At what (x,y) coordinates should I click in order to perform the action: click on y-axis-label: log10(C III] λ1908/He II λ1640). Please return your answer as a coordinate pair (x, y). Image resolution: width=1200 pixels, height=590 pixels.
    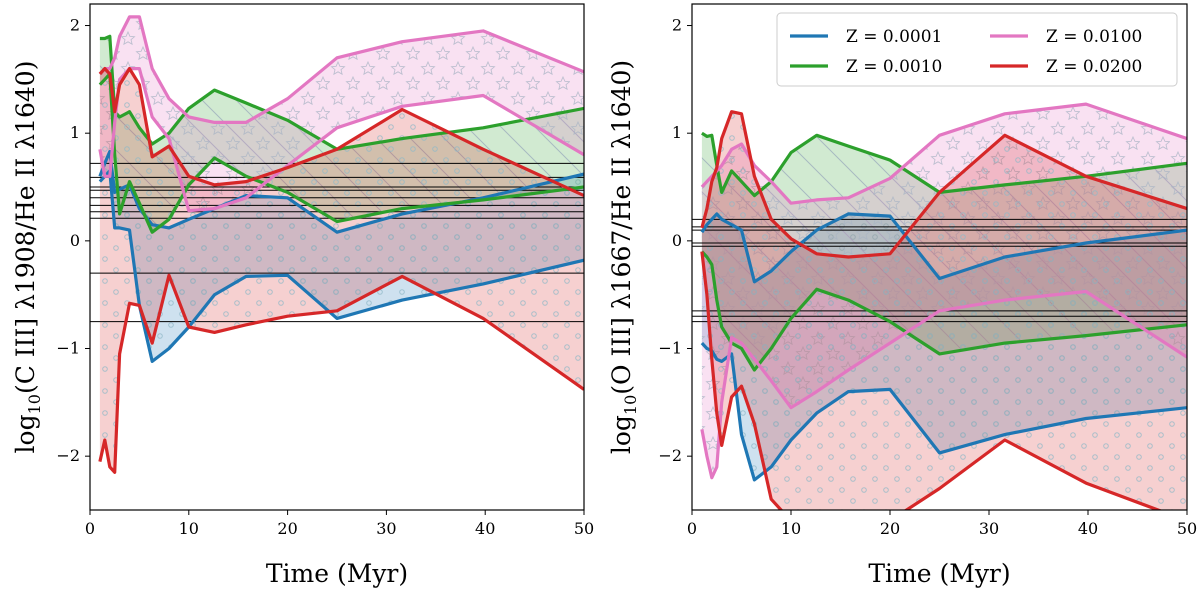
    Looking at the image, I should click on (27, 257).